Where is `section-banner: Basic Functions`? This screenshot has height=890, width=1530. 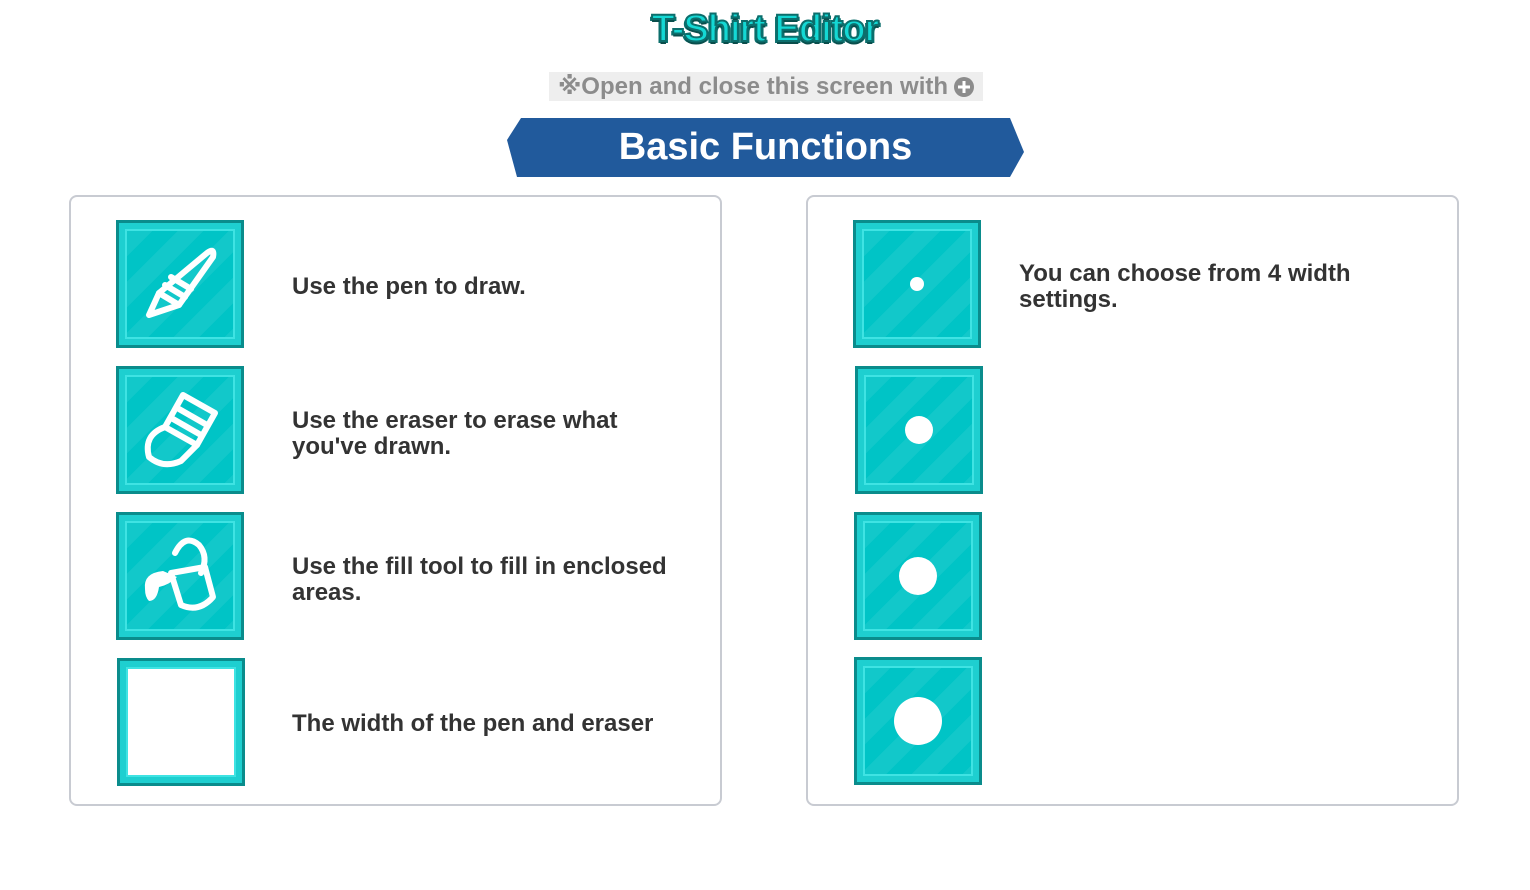
section-banner: Basic Functions is located at coordinates (765, 147).